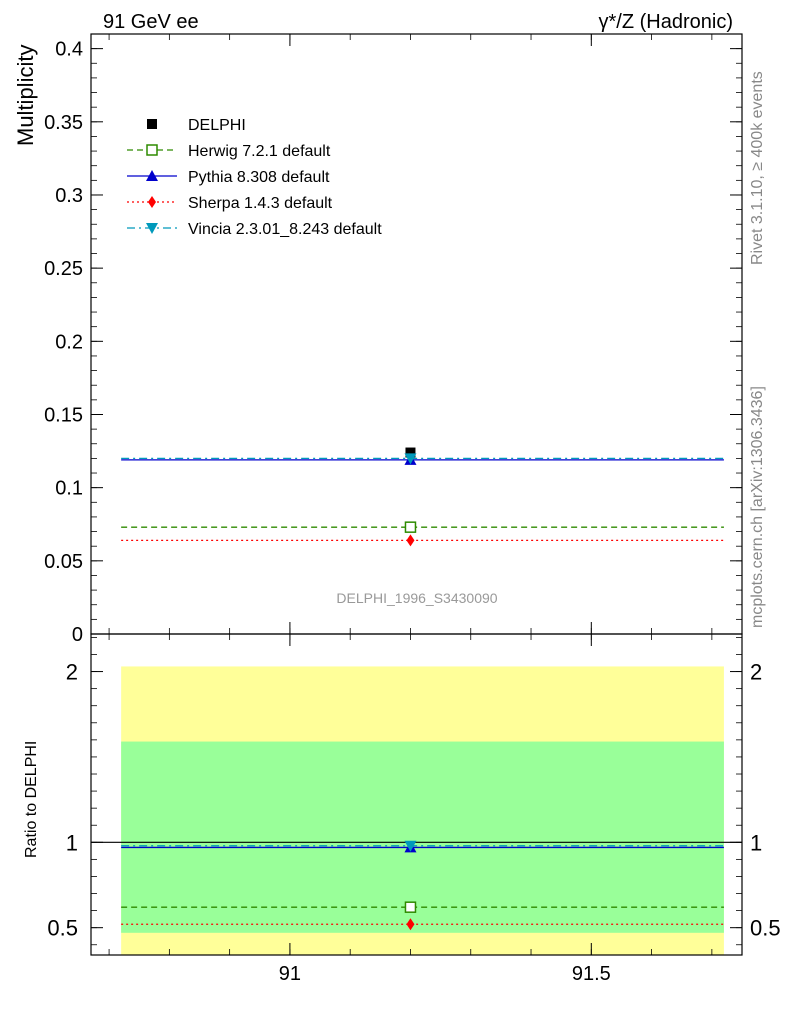 The width and height of the screenshot is (786, 1024). Describe the element at coordinates (63, 562) in the screenshot. I see `main-y-tick-label: 0.05` at that location.